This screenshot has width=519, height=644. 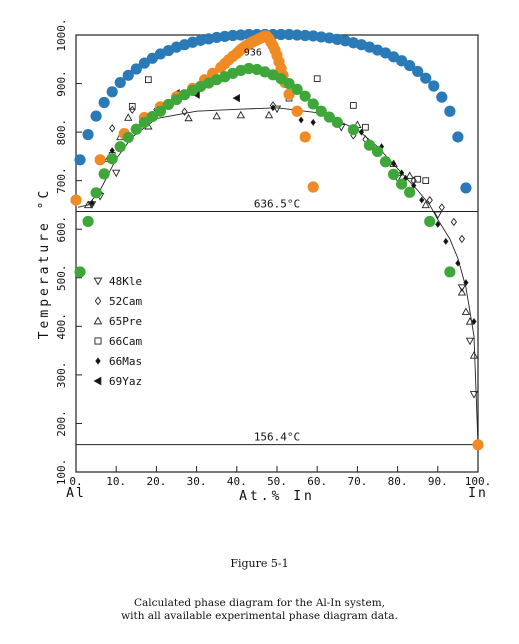 What do you see at coordinates (125, 321) in the screenshot?
I see `legend-label-65pre: 65Pre` at bounding box center [125, 321].